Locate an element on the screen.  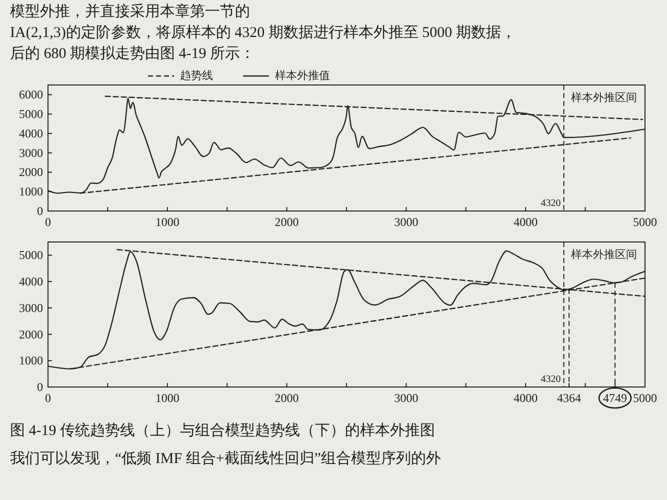
text: IA(2,1,3)的定阶参数，将原样本的 4320 期数据进行样本外推至 5000 期数据， is located at coordinates (263, 32).